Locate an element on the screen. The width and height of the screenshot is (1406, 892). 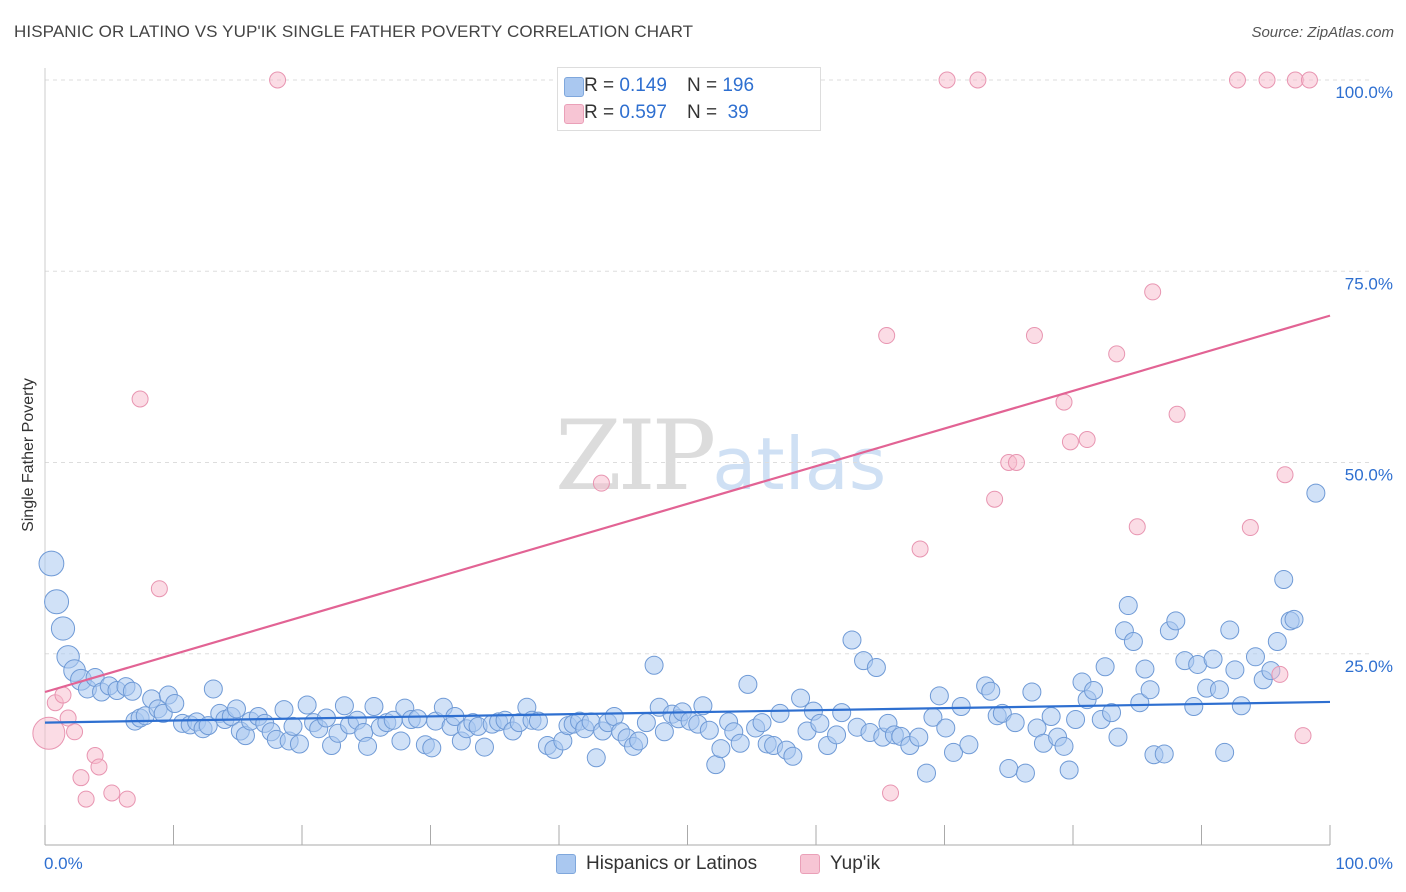
y-tick-label: 75.0% is located at coordinates (1369, 283).